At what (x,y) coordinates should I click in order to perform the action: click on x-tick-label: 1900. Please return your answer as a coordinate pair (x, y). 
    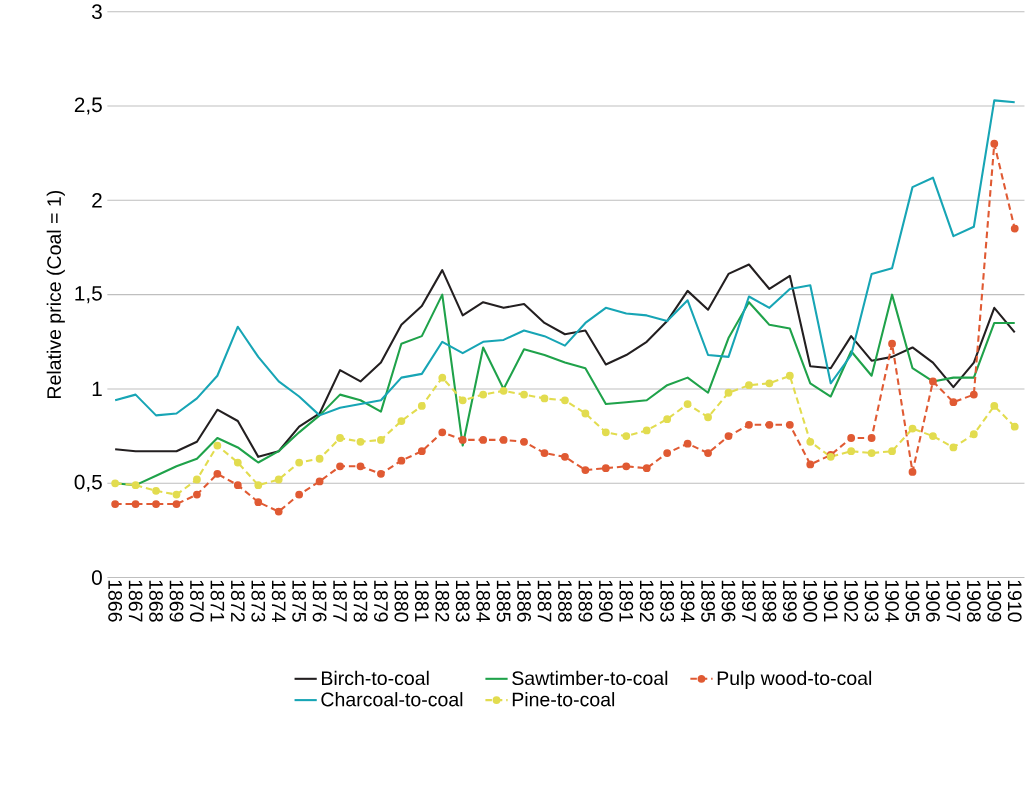
    Looking at the image, I should click on (810, 601).